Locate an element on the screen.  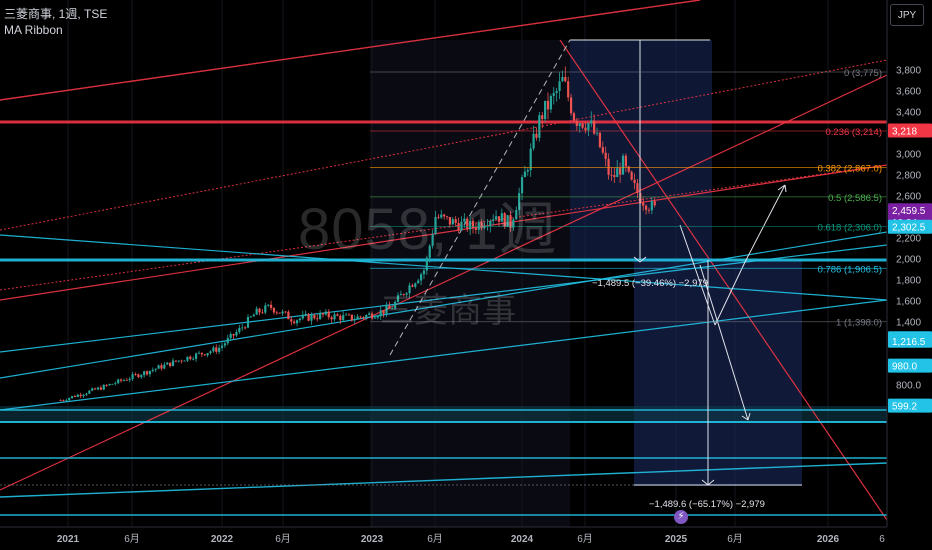
fib-level-label: 0.5 (2,586.5) is located at coordinates (855, 198).